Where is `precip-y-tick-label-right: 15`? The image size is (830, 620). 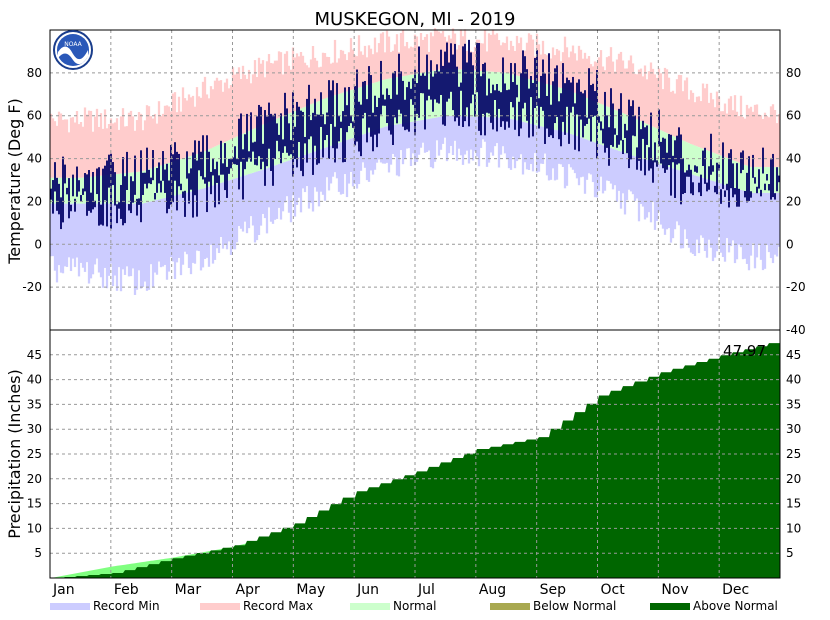 precip-y-tick-label-right: 15 is located at coordinates (793, 504).